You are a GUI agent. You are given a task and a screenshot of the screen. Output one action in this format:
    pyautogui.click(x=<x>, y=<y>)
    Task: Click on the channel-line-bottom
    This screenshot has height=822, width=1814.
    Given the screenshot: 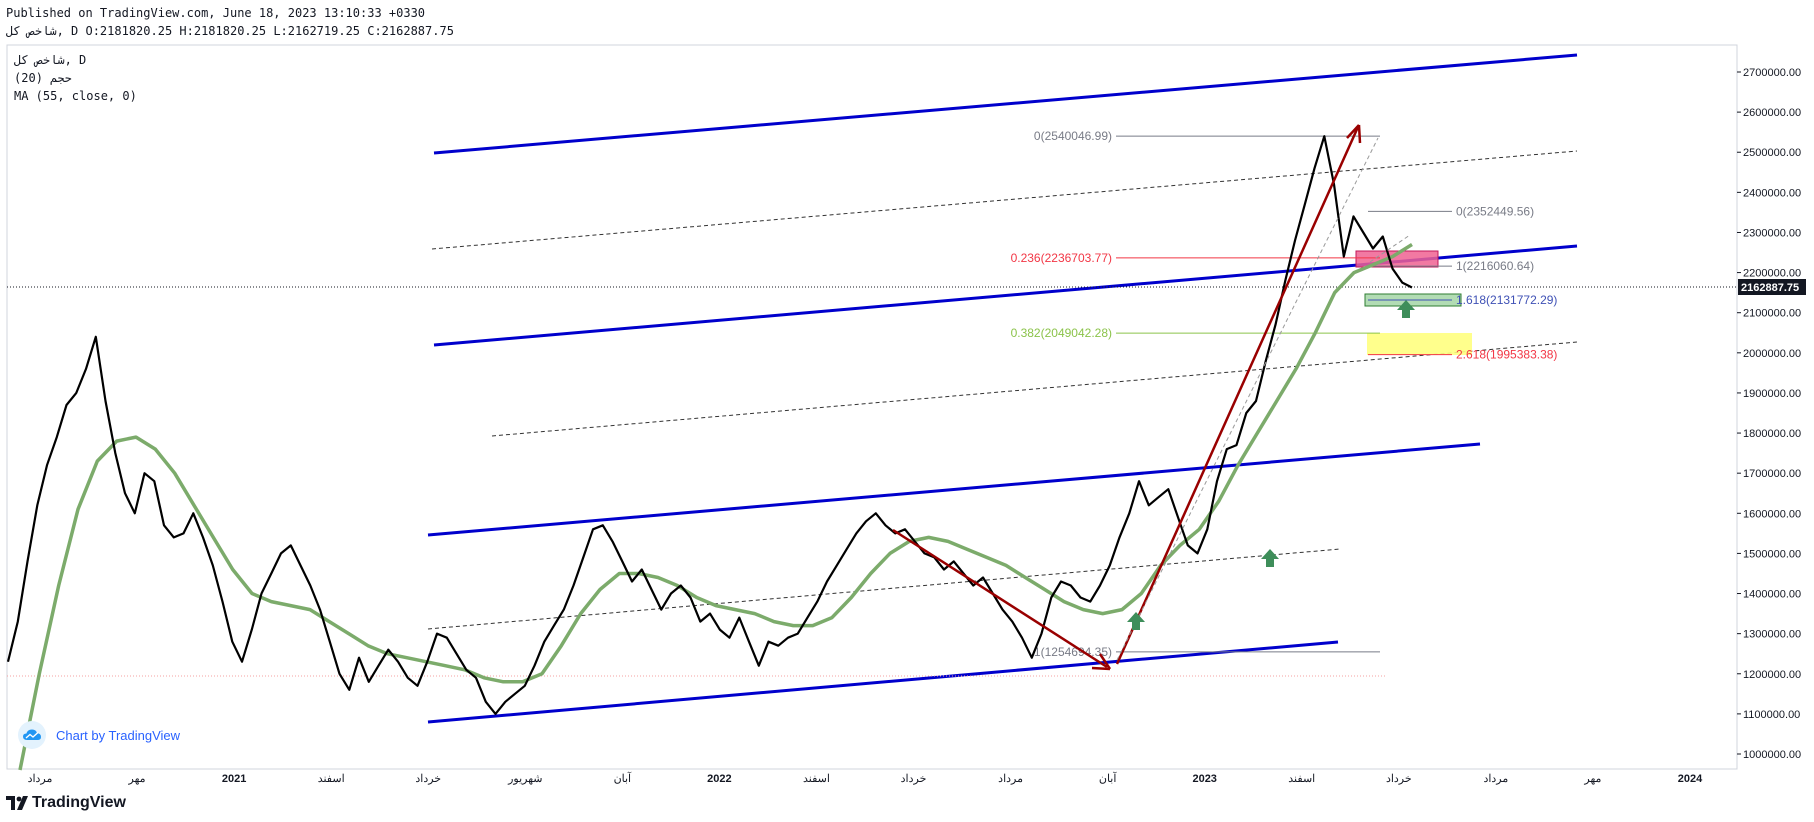 What is the action you would take?
    pyautogui.click(x=883, y=682)
    